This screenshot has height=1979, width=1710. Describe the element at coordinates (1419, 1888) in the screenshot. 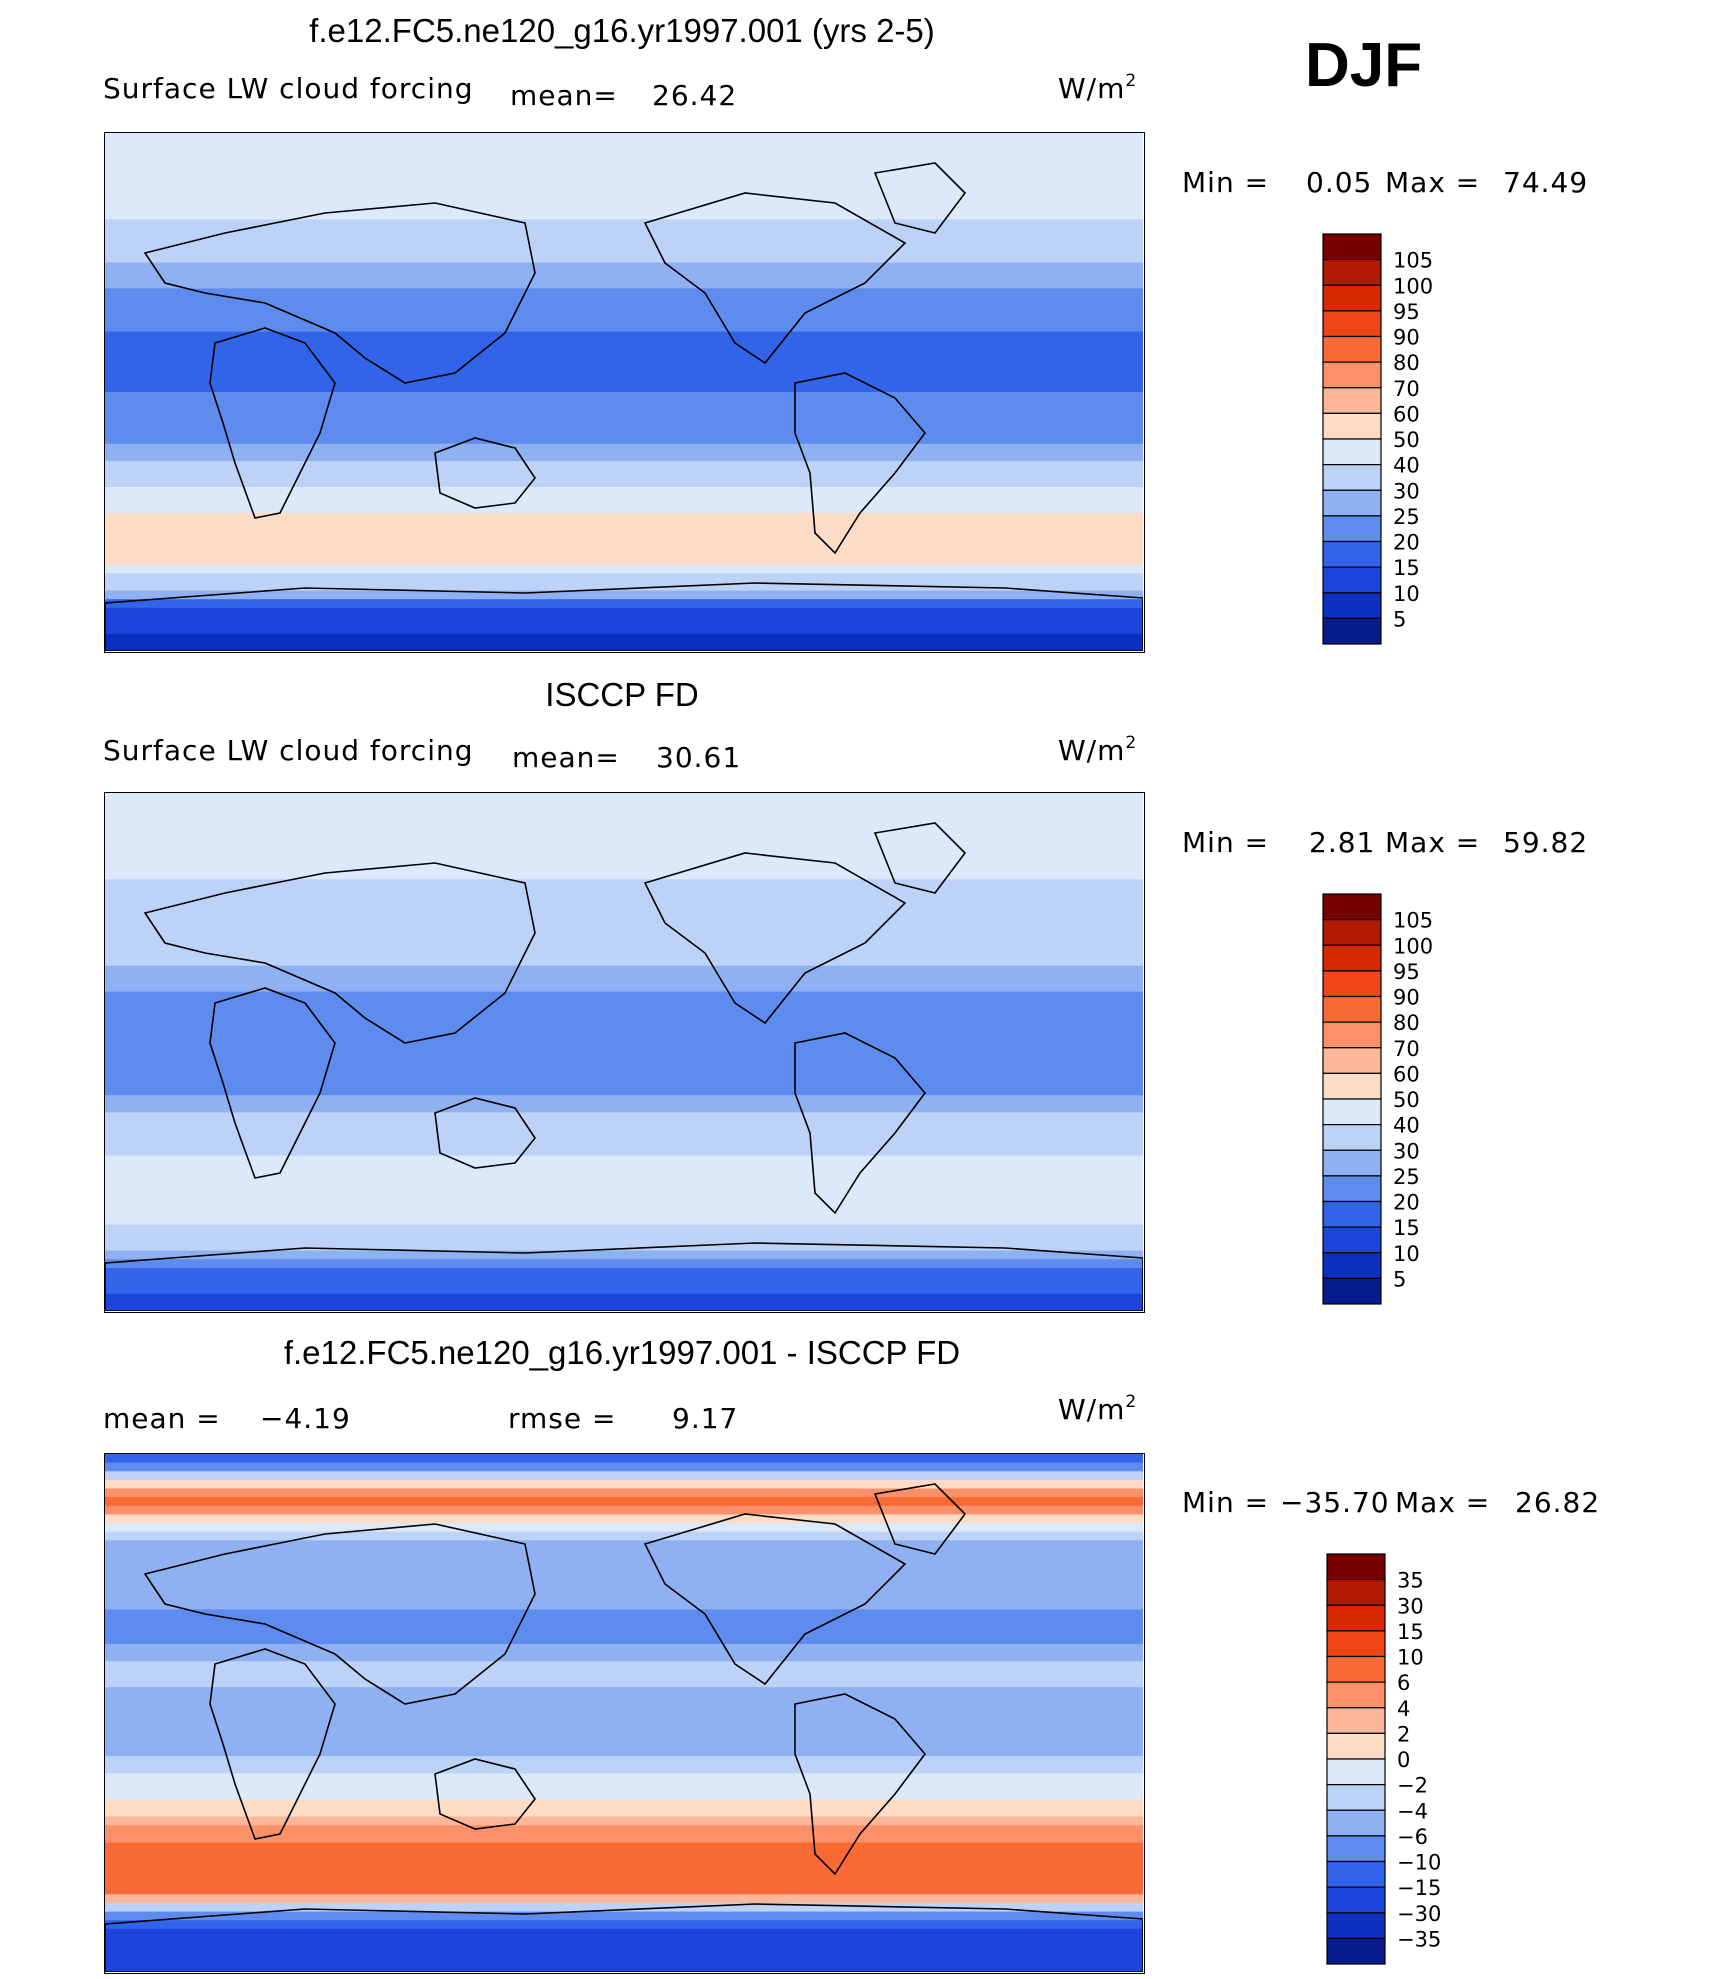

I see `colorbar-tick-label: −15` at that location.